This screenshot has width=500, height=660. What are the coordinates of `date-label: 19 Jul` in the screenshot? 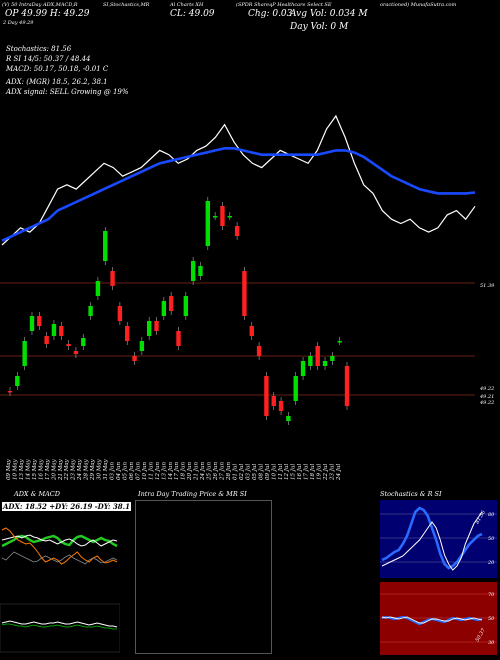 It's located at (320, 472).